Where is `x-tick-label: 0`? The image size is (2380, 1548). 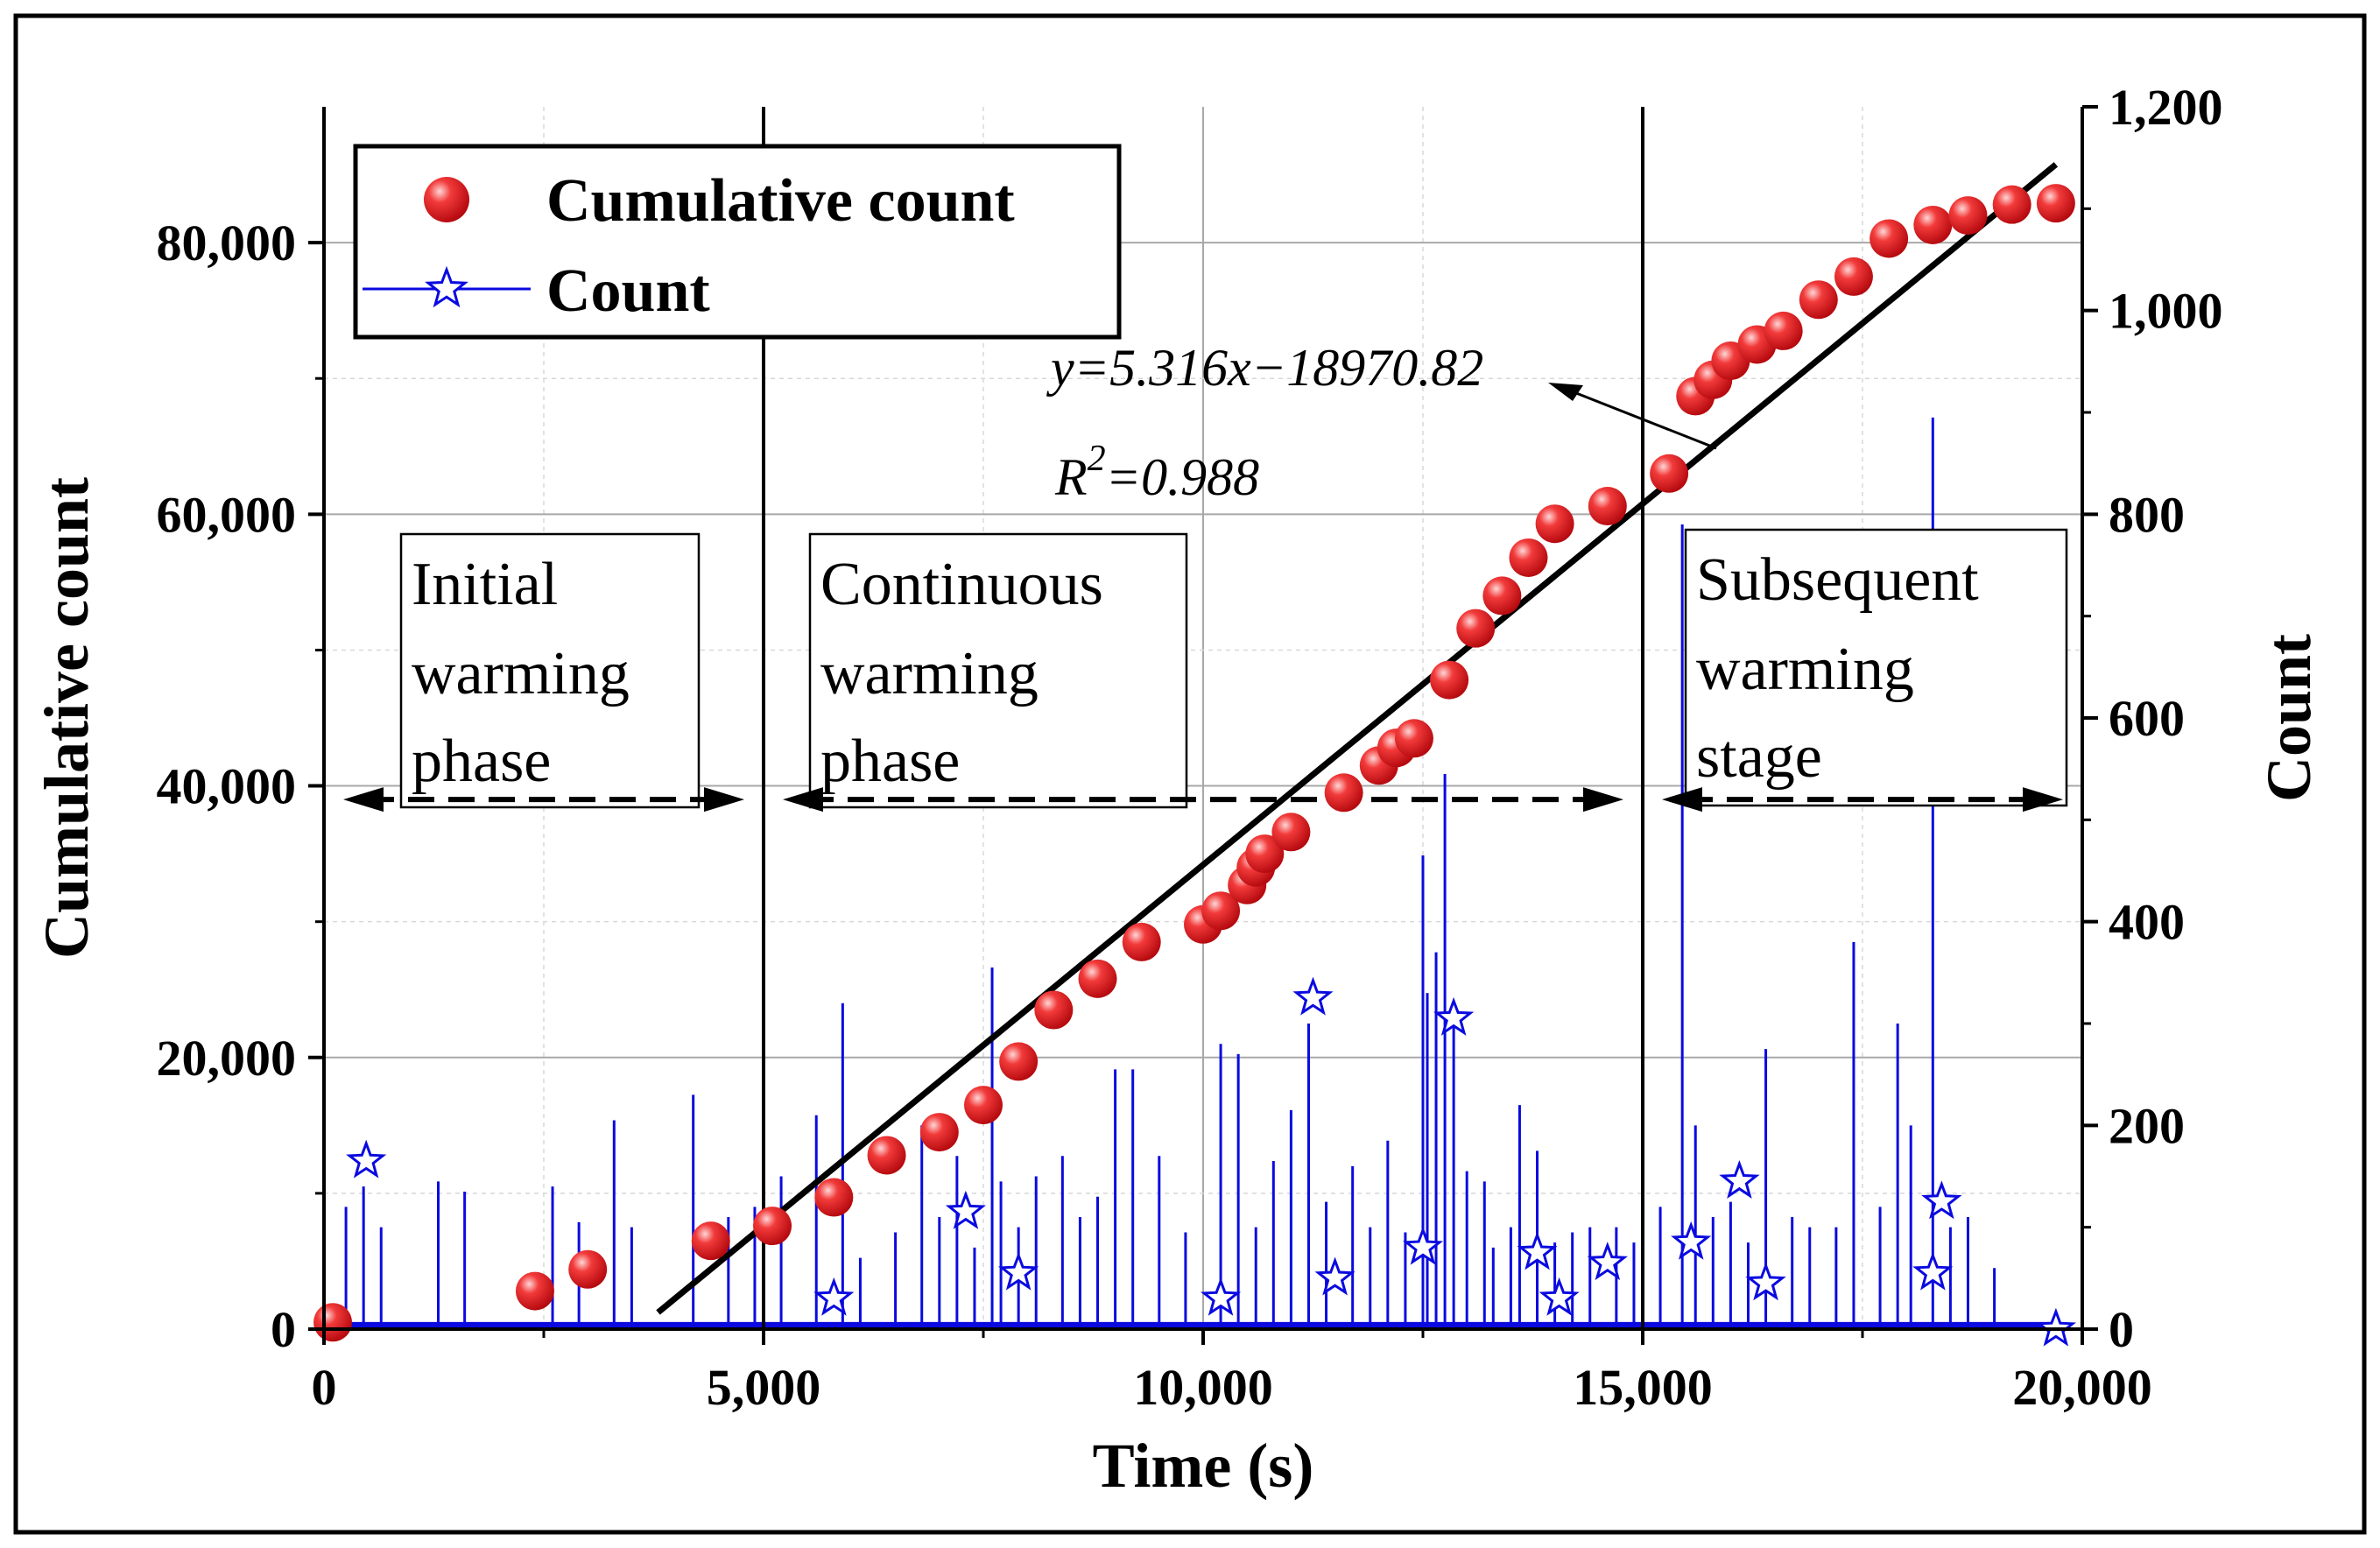 x-tick-label: 0 is located at coordinates (324, 1387).